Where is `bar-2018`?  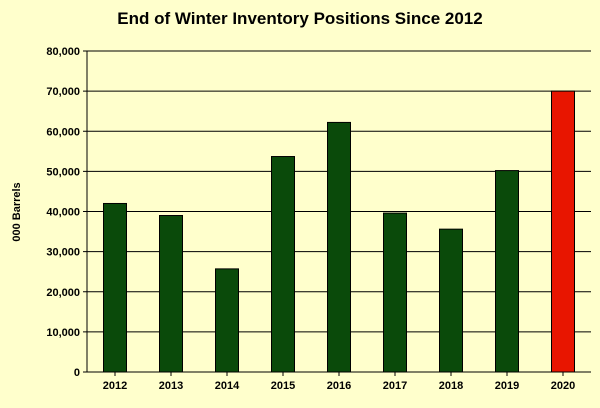 bar-2018 is located at coordinates (451, 300).